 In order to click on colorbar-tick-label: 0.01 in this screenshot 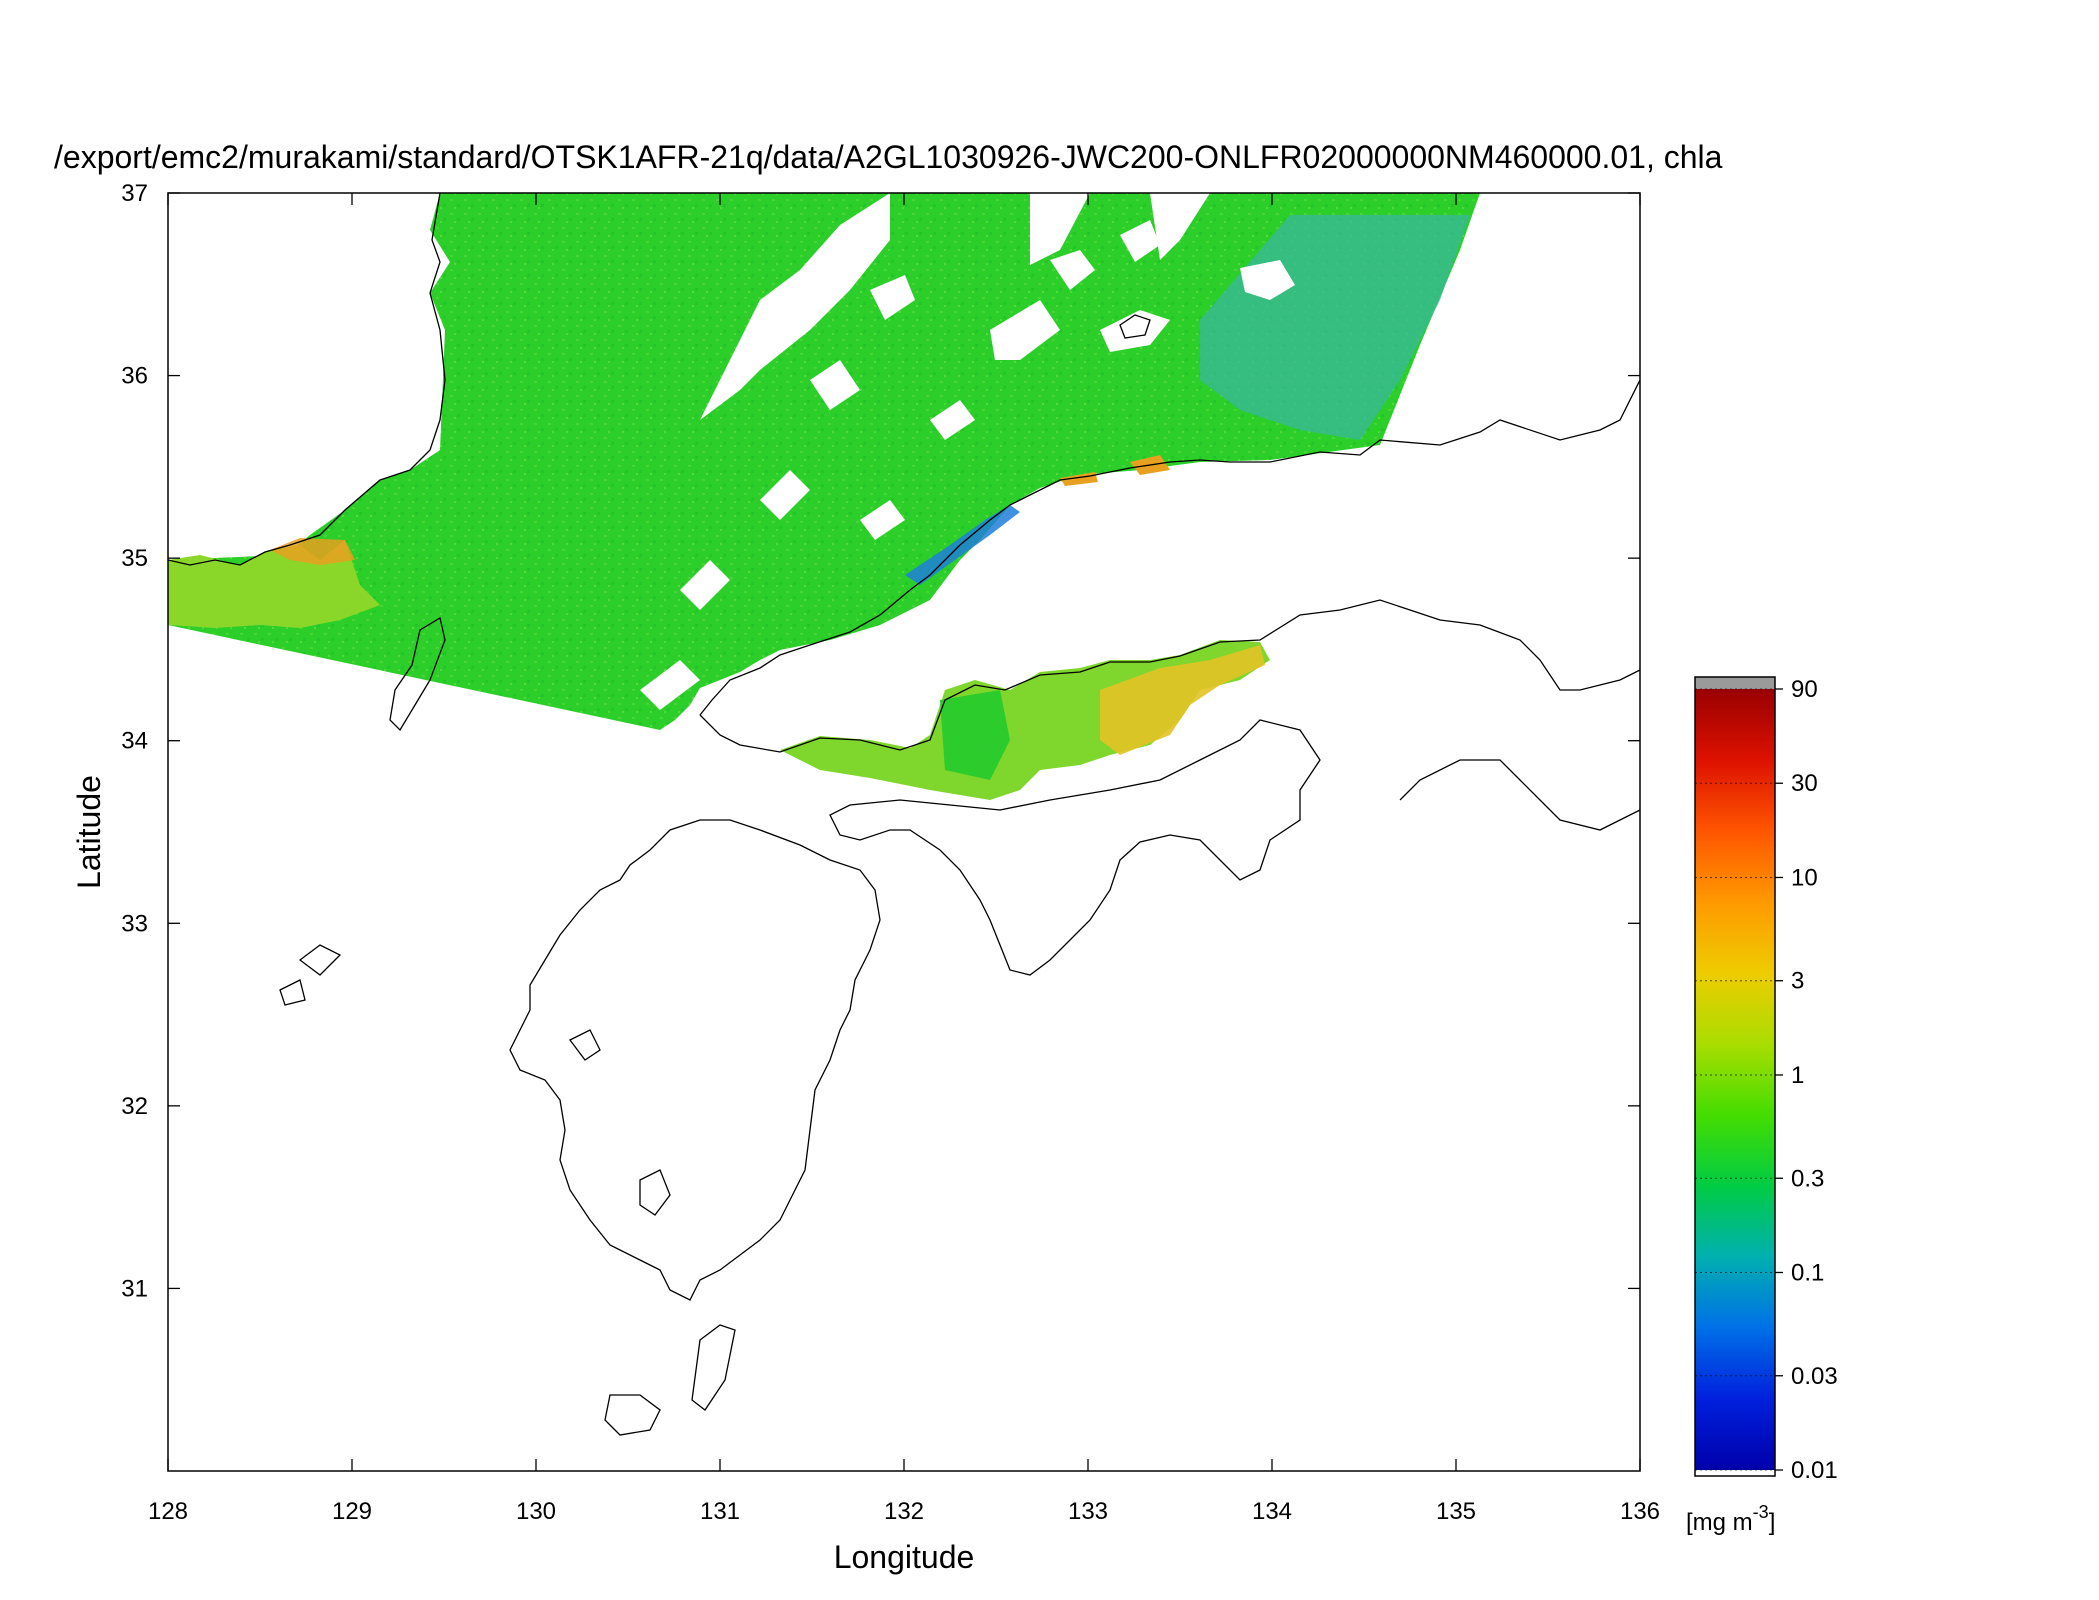, I will do `click(1814, 1470)`.